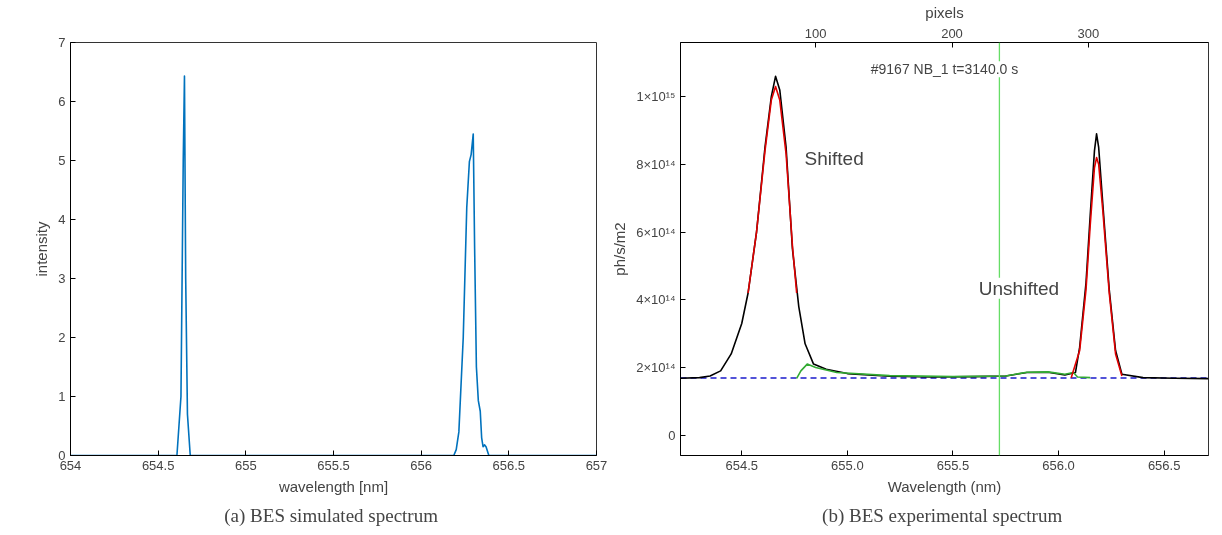  Describe the element at coordinates (42, 248) in the screenshot. I see `y-axis-title: intensity` at that location.